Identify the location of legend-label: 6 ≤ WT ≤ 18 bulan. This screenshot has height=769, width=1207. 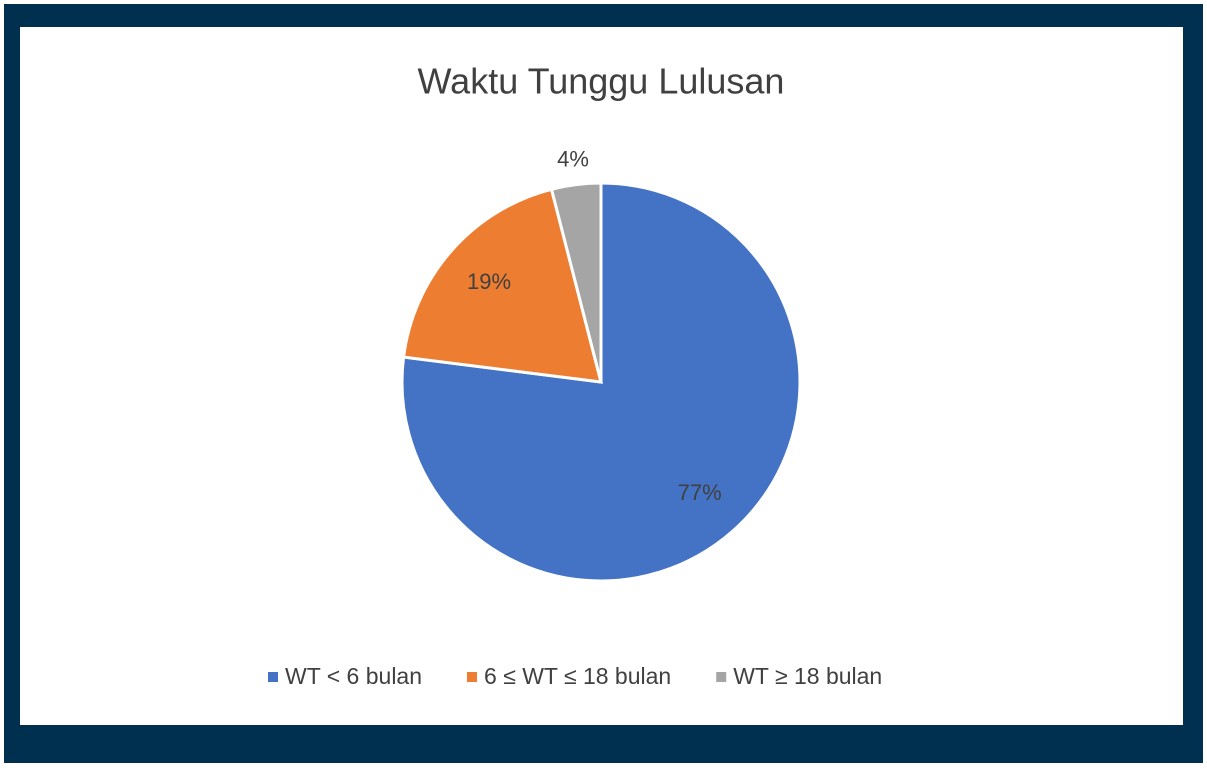
(577, 676).